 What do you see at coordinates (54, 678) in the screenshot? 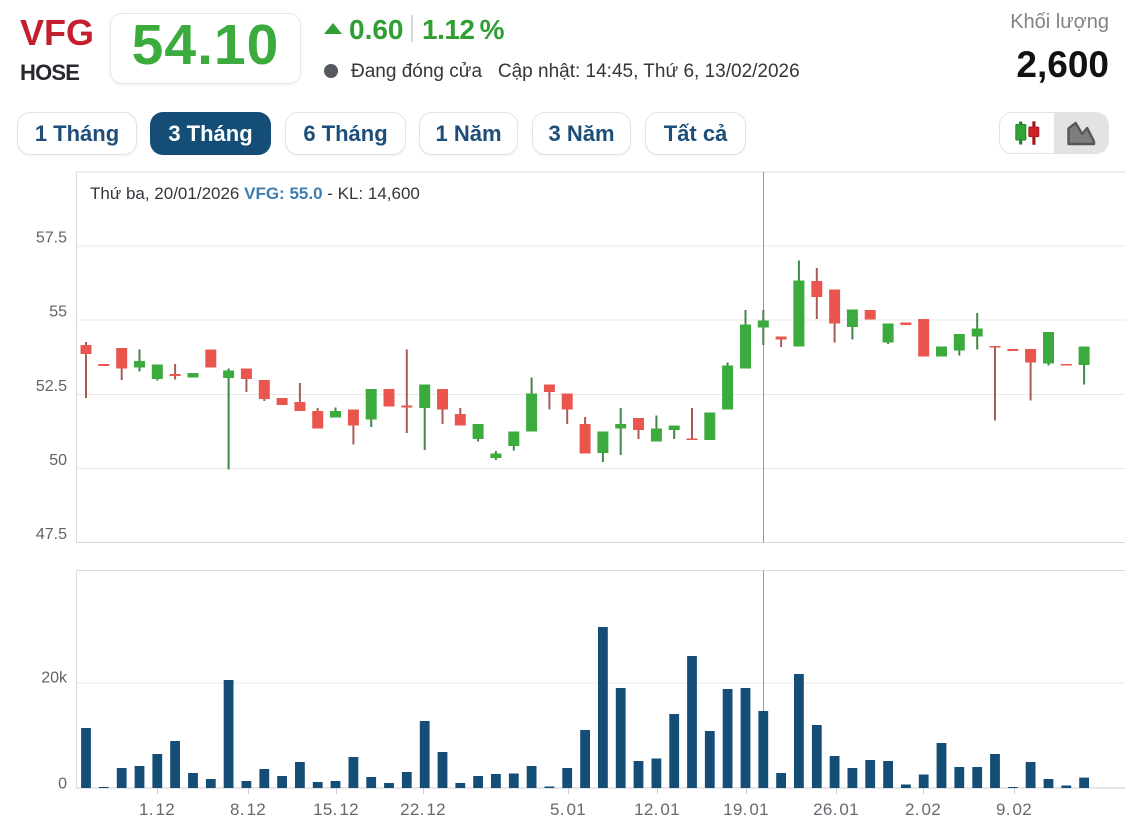
I see `svg-text: 20k` at bounding box center [54, 678].